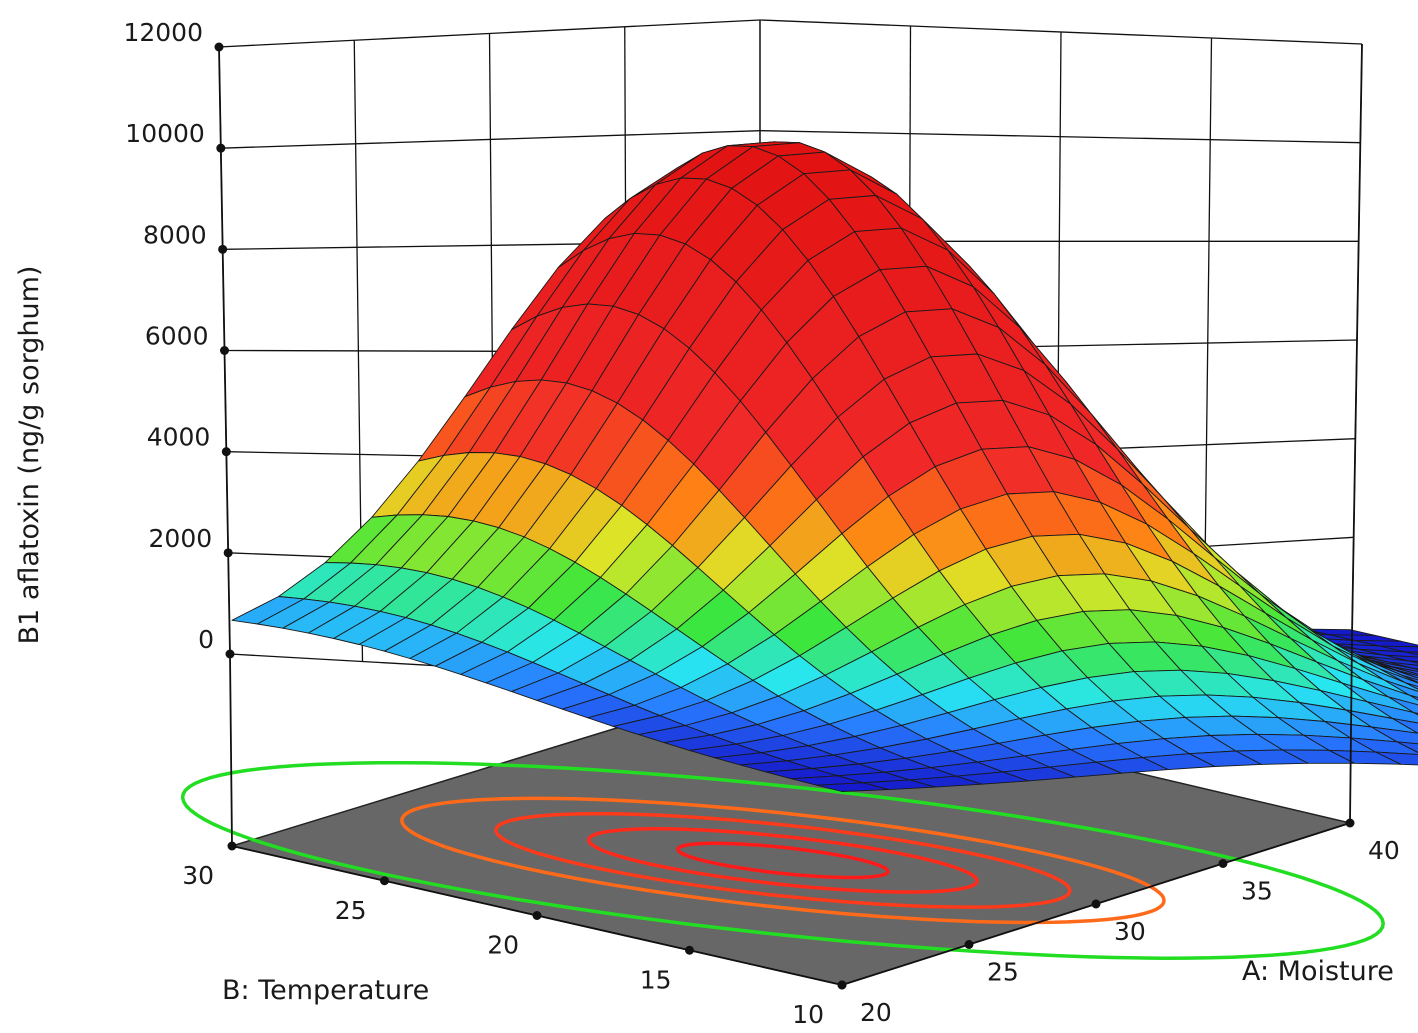 This screenshot has height=1033, width=1418. I want to click on z-axis-label: B1 aflatoxin (ng/g sorghum), so click(29, 455).